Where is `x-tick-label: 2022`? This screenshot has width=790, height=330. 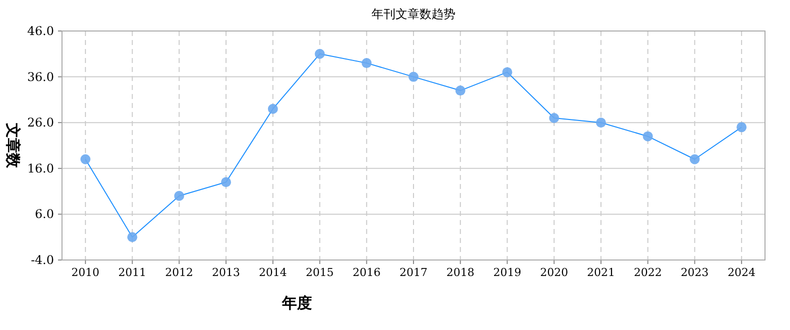
x-tick-label: 2022 is located at coordinates (648, 272).